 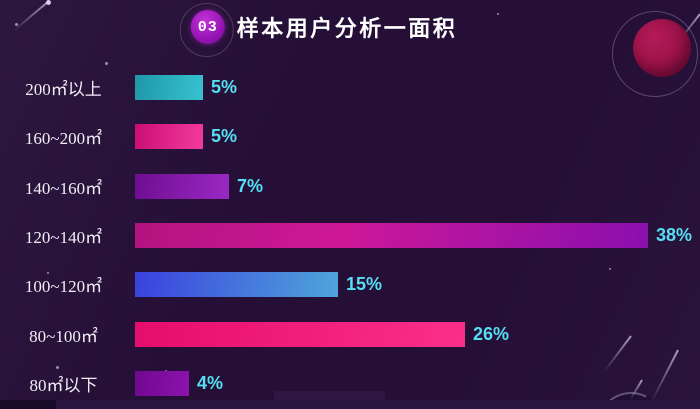 What do you see at coordinates (250, 185) in the screenshot?
I see `value-label: 7%` at bounding box center [250, 185].